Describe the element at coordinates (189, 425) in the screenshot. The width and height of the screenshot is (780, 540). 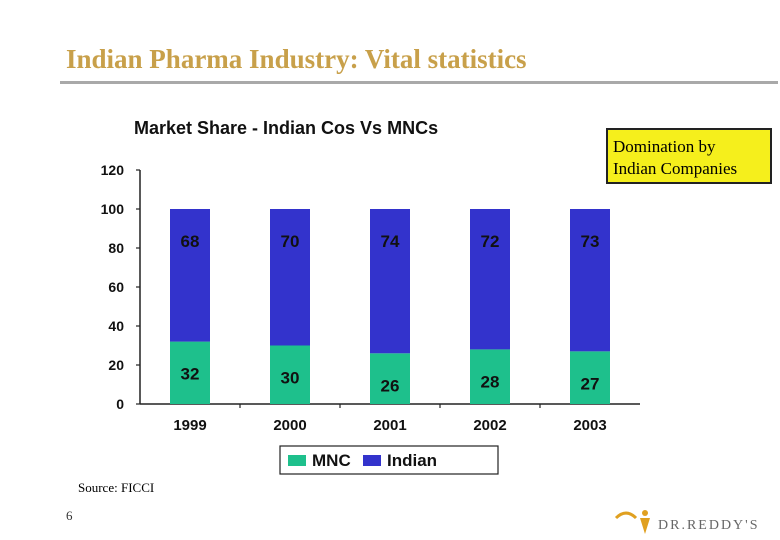
I see `x-tick-label: 1999` at that location.